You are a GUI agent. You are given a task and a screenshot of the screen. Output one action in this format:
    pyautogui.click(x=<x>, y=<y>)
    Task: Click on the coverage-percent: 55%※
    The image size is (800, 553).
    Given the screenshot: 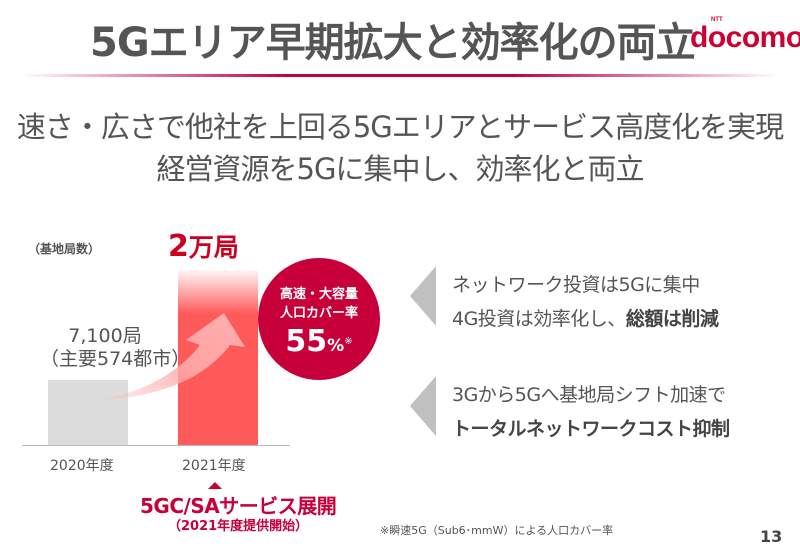 What is the action you would take?
    pyautogui.click(x=319, y=344)
    